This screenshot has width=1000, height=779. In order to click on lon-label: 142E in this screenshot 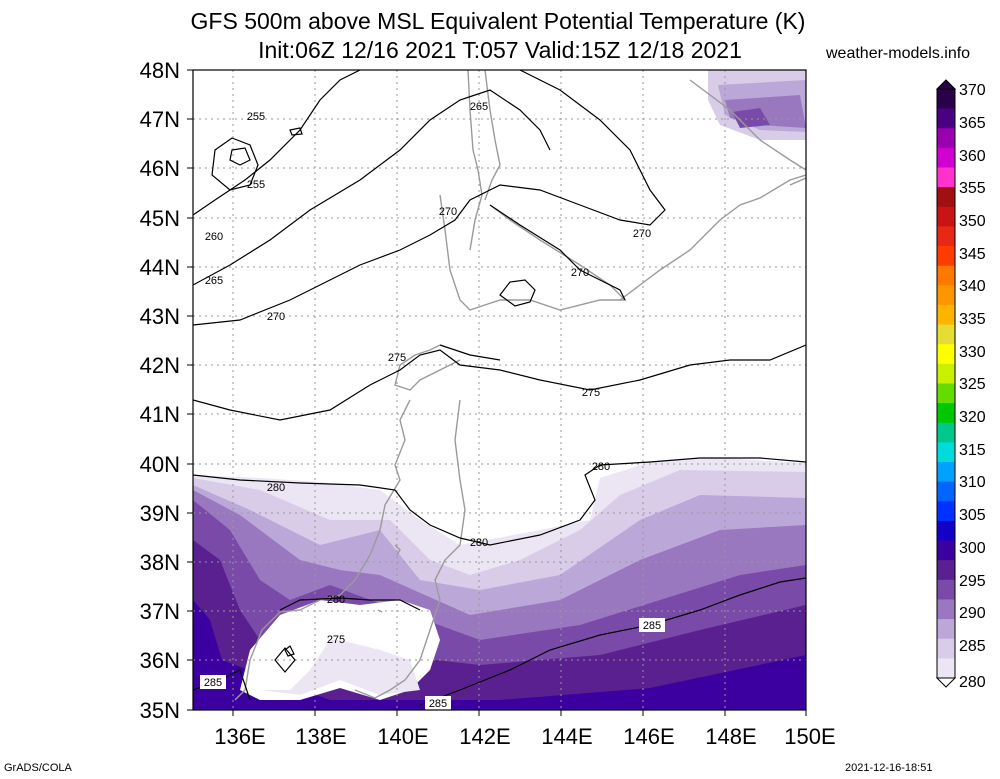, I will do `click(484, 736)`.